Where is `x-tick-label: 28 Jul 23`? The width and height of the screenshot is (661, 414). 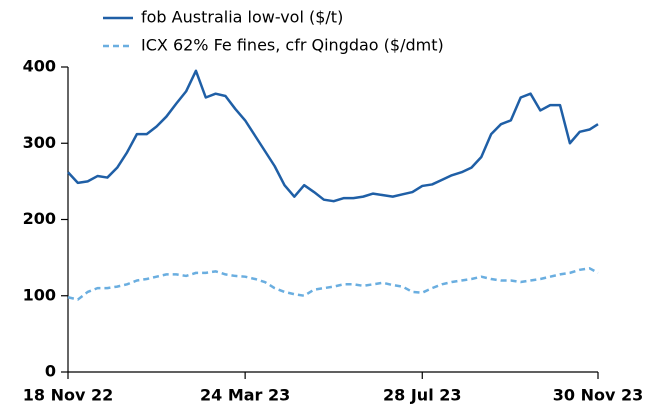
x-tick-label: 28 Jul 23 is located at coordinates (422, 395).